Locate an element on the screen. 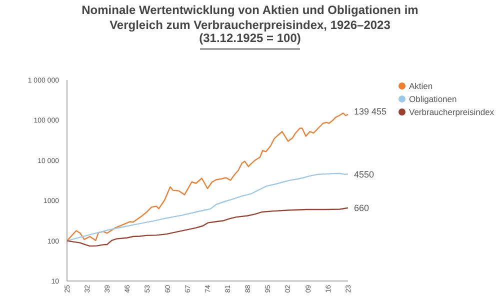  data-label: 139 455 is located at coordinates (370, 111).